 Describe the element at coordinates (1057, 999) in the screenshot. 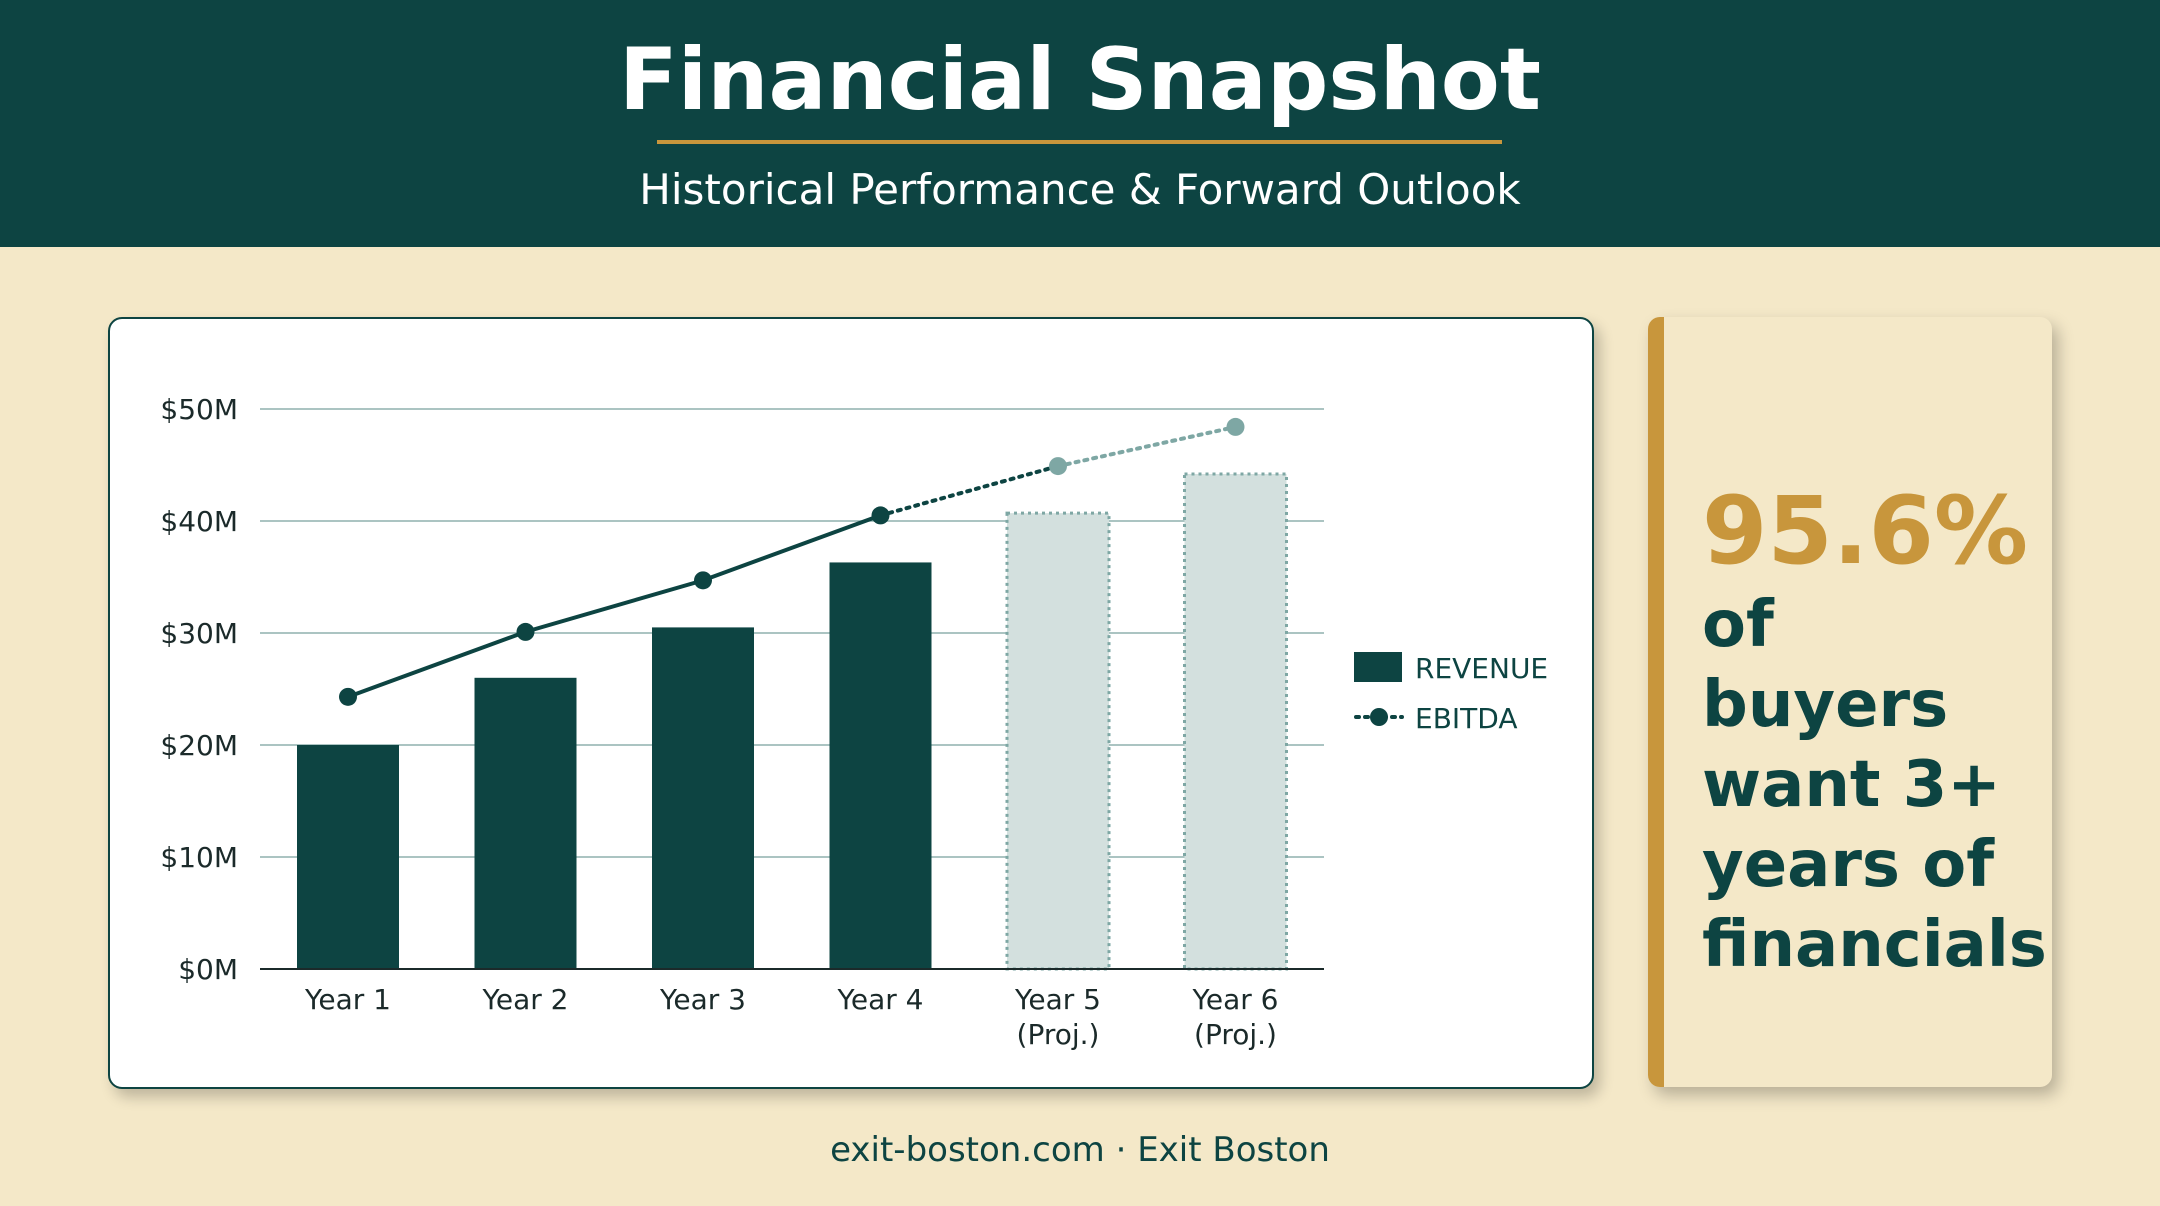

I see `x-tick-label: Year 5` at that location.